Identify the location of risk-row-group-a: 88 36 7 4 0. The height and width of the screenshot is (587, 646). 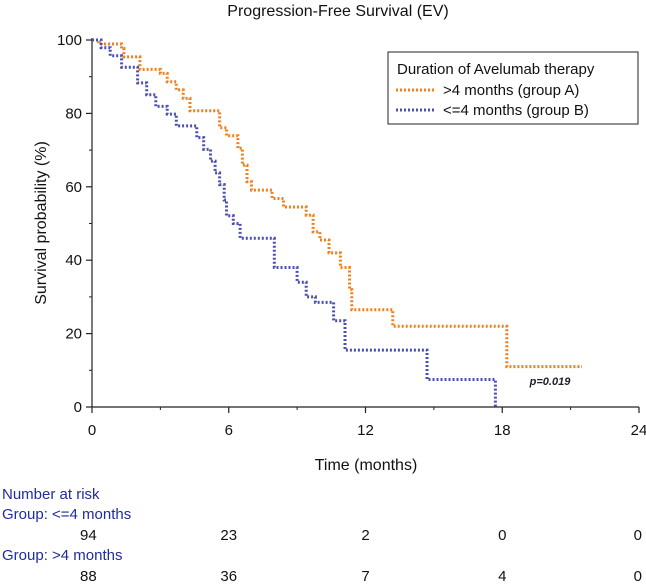
(361, 576).